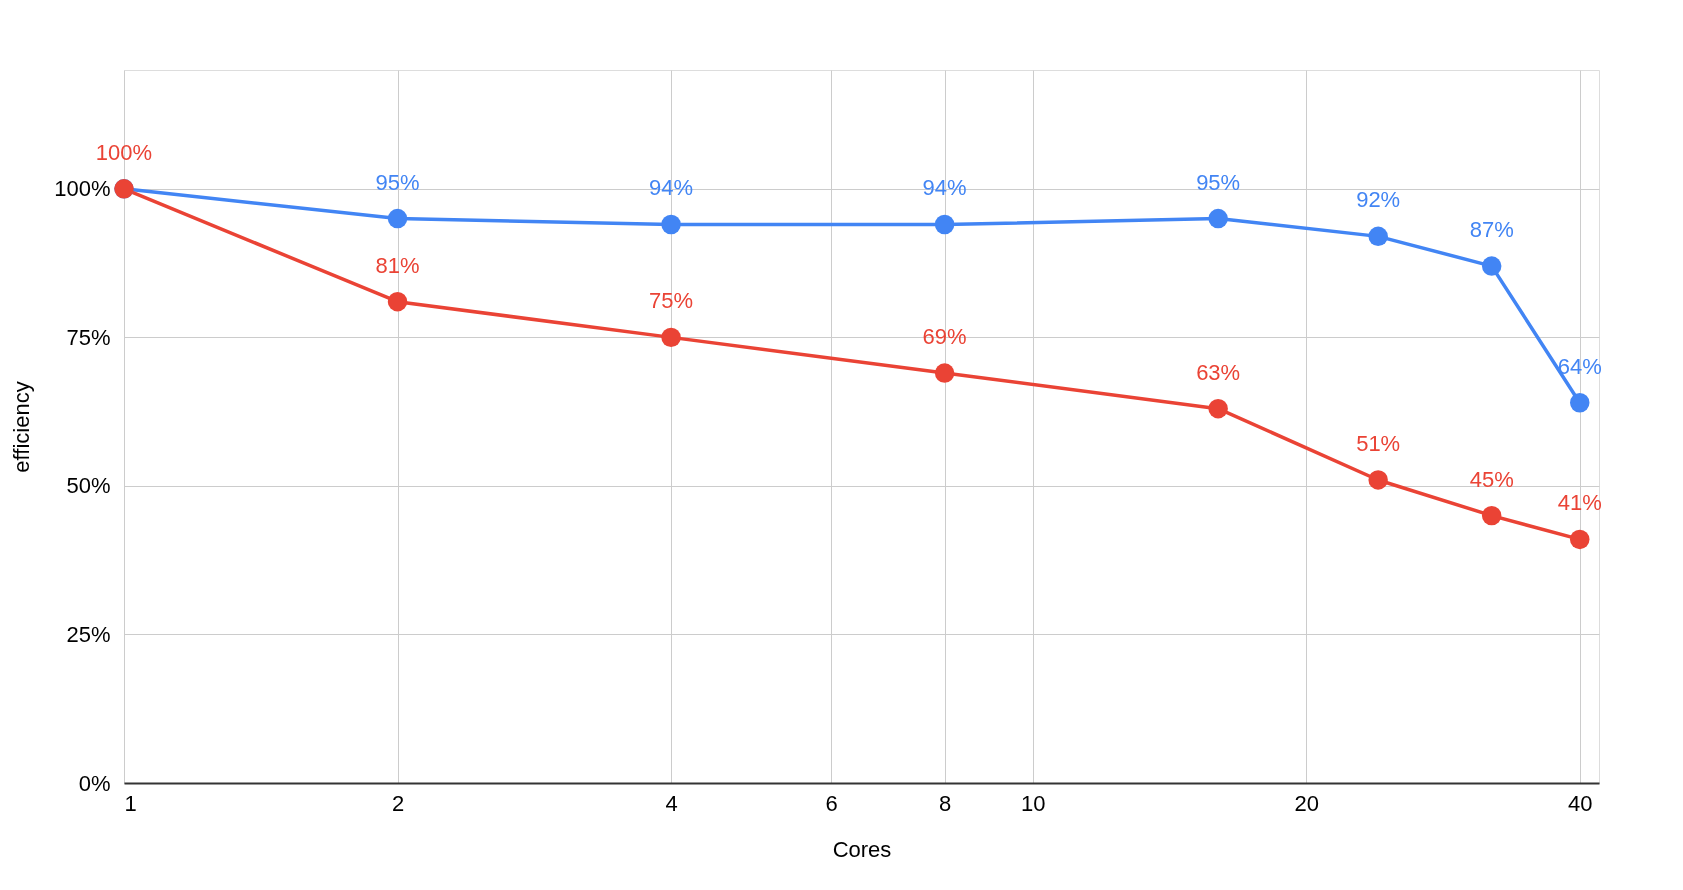  Describe the element at coordinates (1378, 200) in the screenshot. I see `data-label: 92%` at that location.